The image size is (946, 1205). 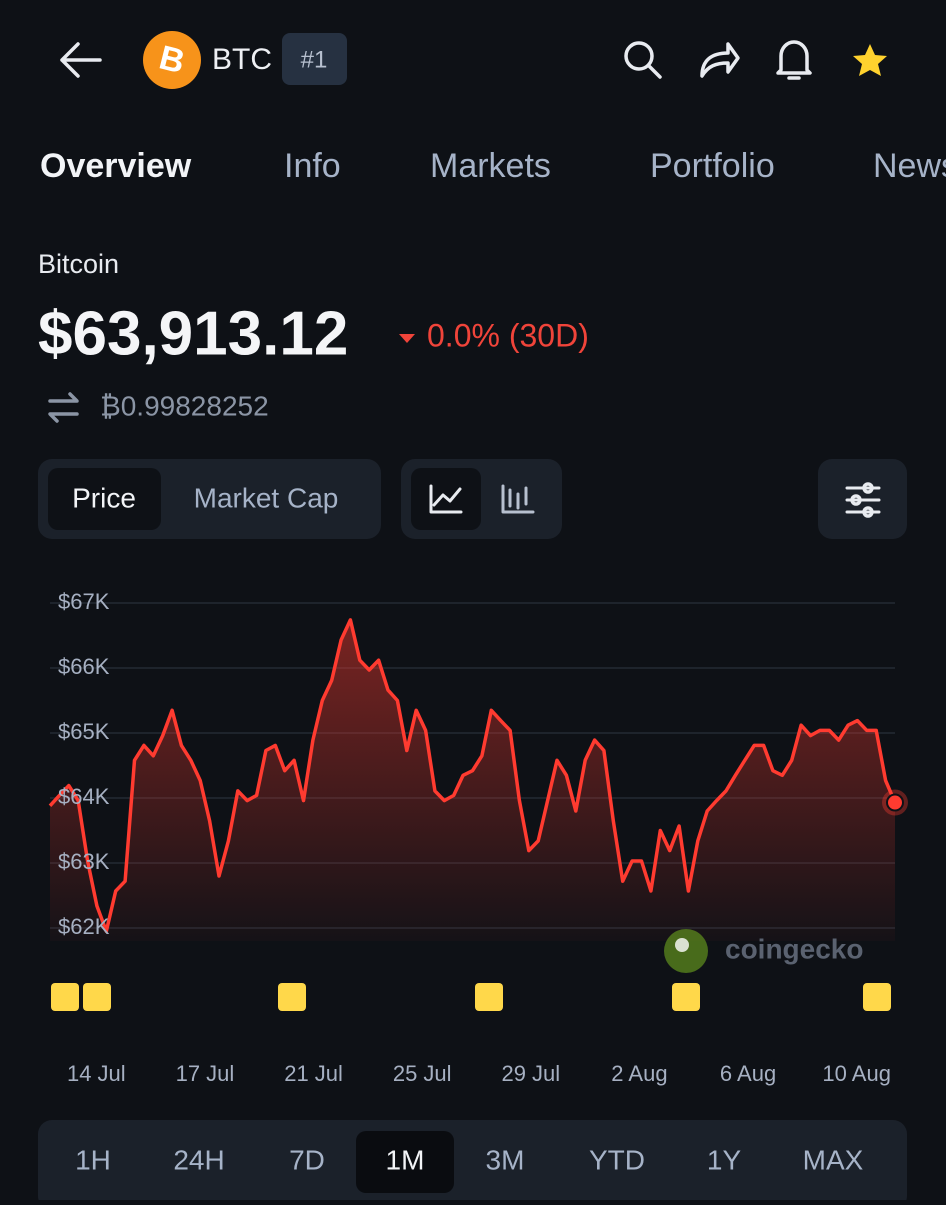 What do you see at coordinates (198, 1159) in the screenshot?
I see `time-range: 24H` at bounding box center [198, 1159].